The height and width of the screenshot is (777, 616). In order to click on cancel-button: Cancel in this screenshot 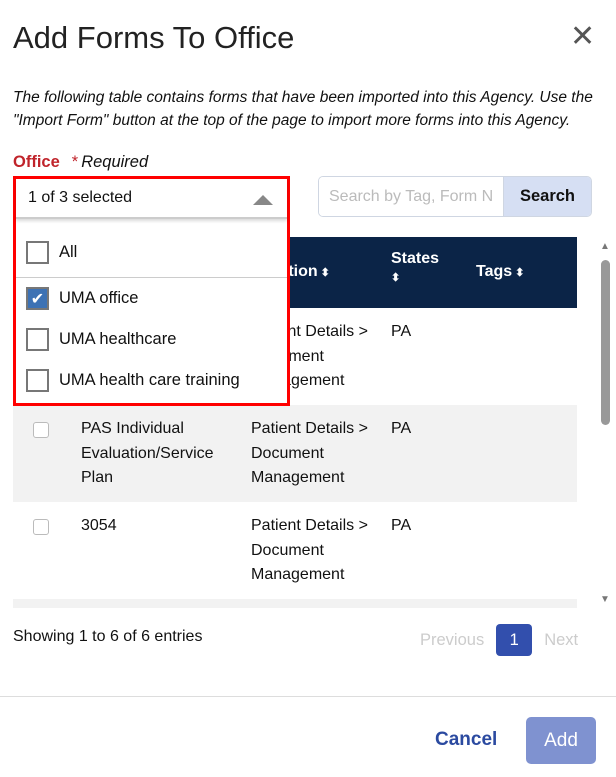, I will do `click(466, 739)`.